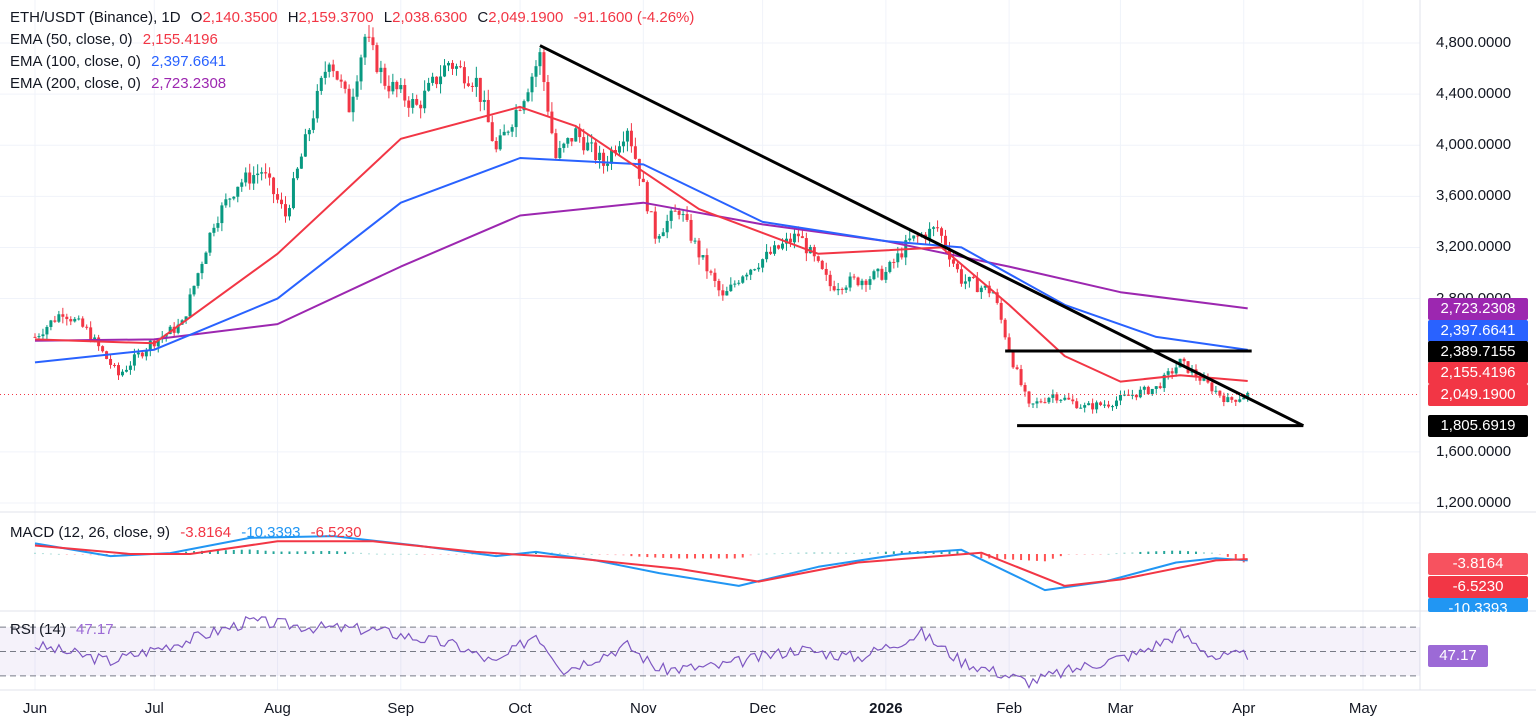 The image size is (1536, 725). I want to click on rsi-value-tag: 47.17, so click(1458, 656).